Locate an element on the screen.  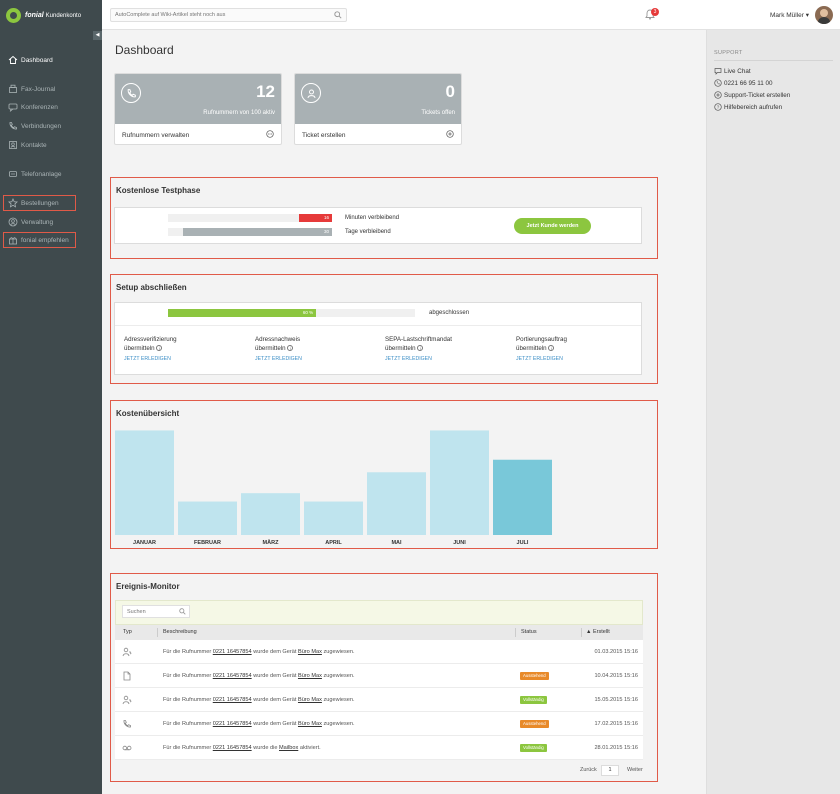
kpi-action-label: Rufnummern verwalten is located at coordinates (156, 135).